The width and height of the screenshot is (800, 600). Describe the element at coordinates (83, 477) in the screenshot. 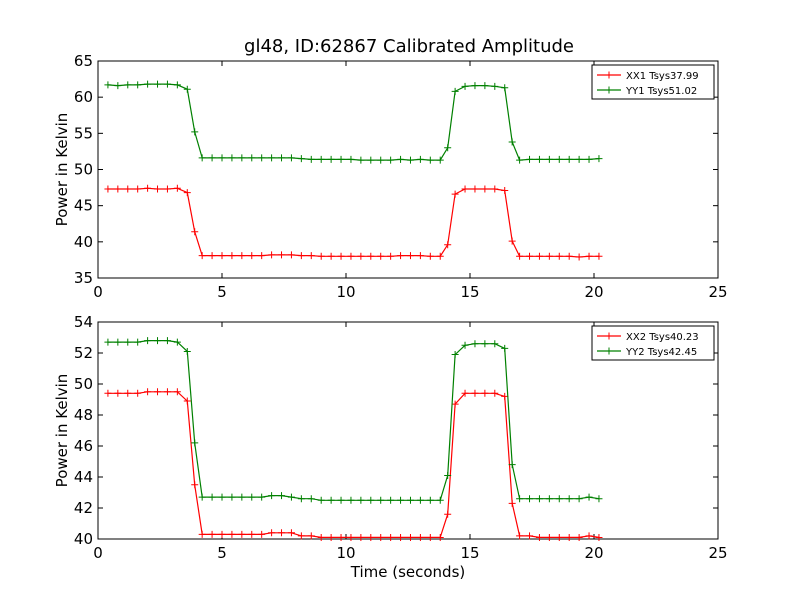

I see `y-tick-label: 44` at that location.